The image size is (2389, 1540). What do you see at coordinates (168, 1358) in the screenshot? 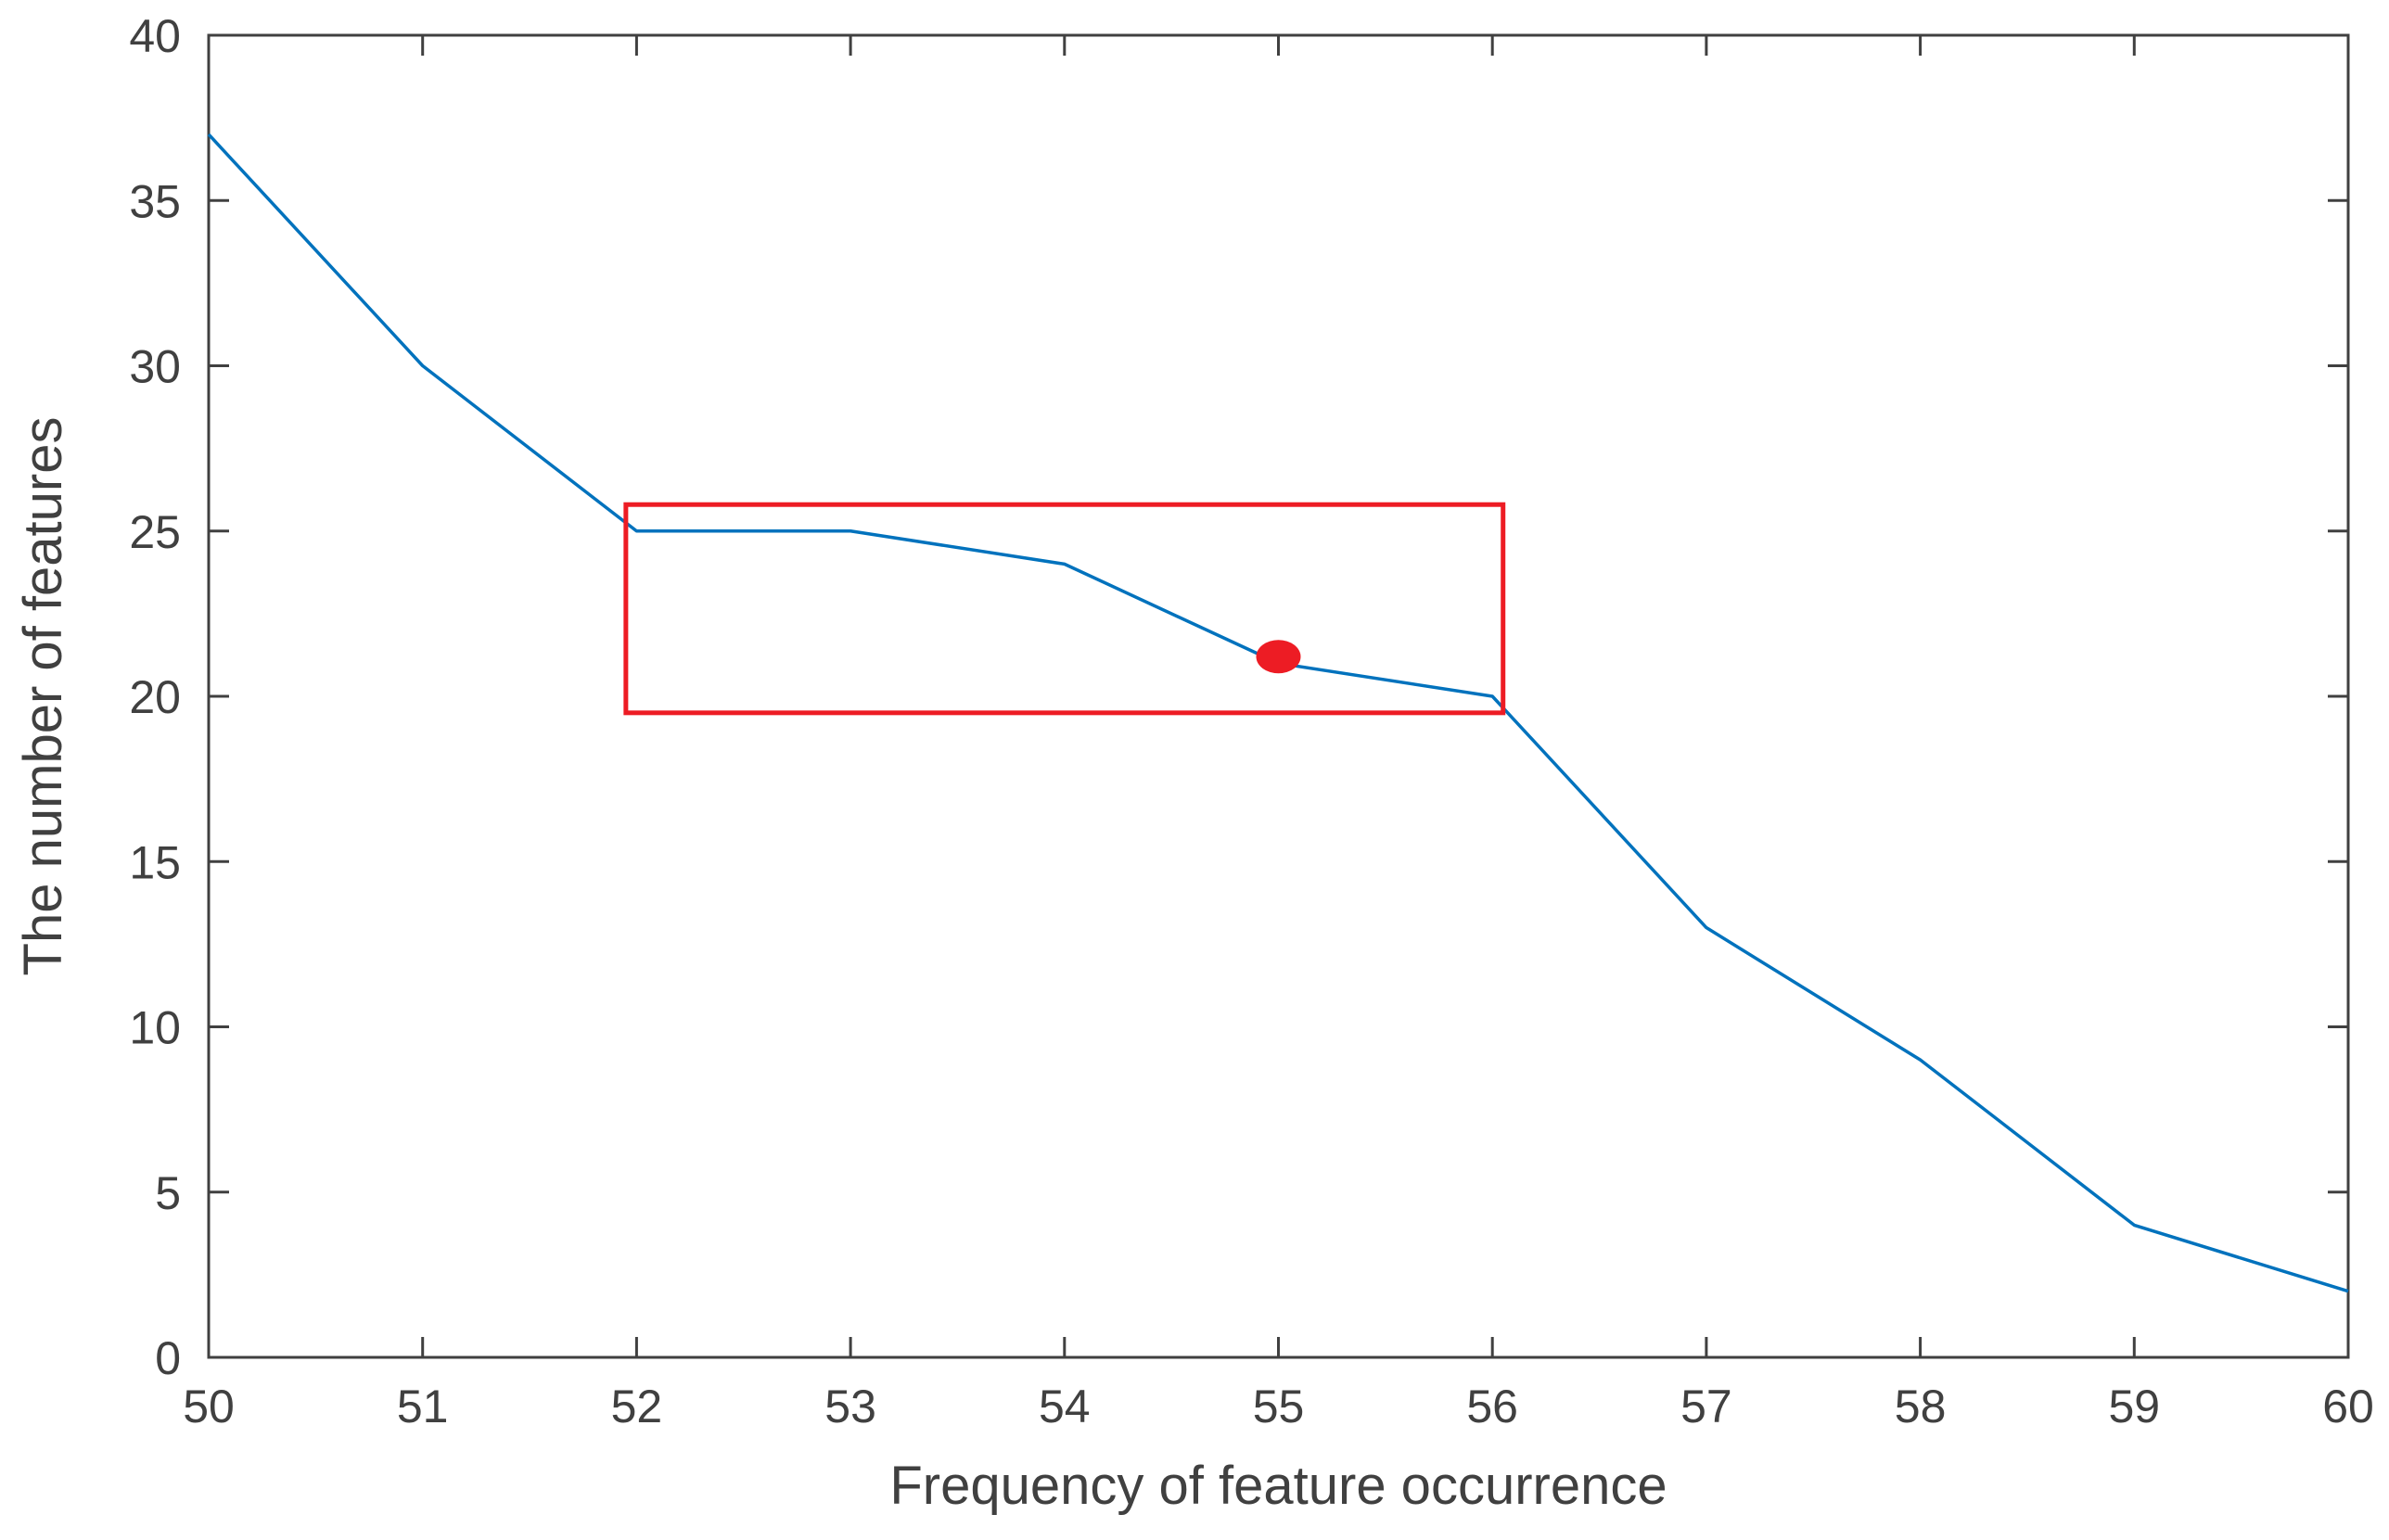
I see `y-tick-label: 0` at bounding box center [168, 1358].